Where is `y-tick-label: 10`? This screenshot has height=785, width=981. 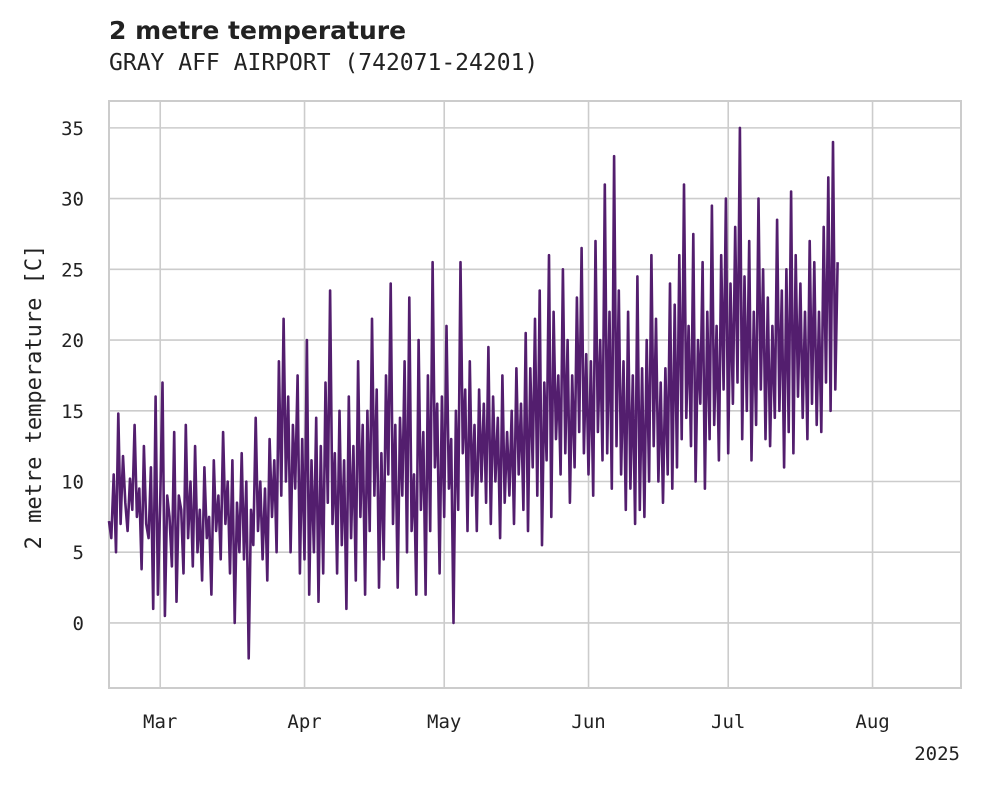
y-tick-label: 10 is located at coordinates (72, 482).